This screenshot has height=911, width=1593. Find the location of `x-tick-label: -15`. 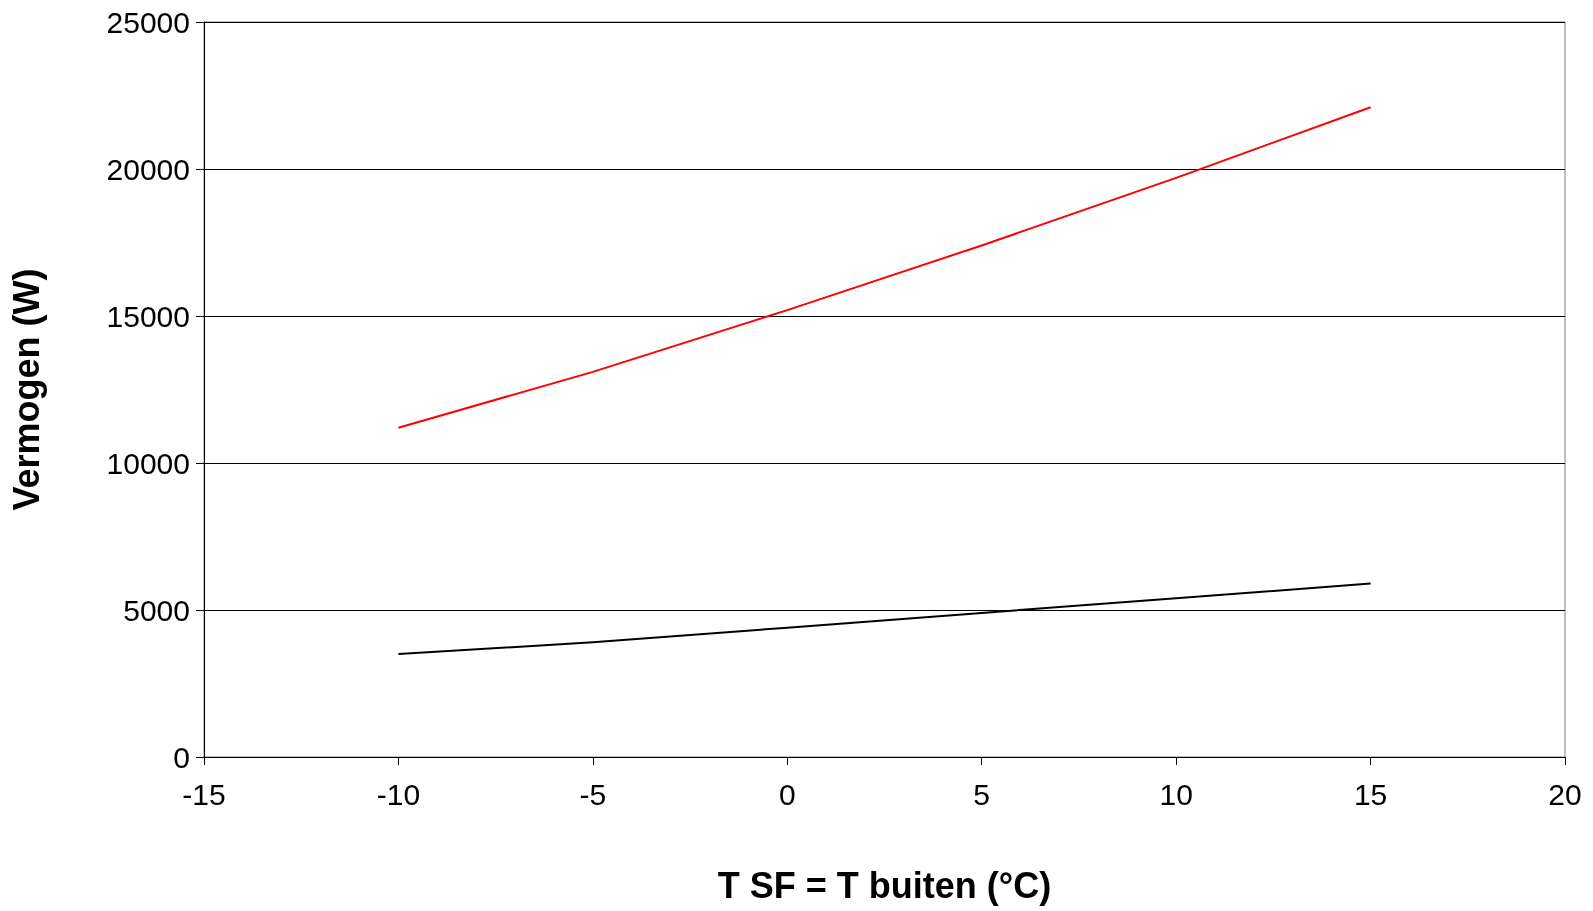

x-tick-label: -15 is located at coordinates (204, 794).